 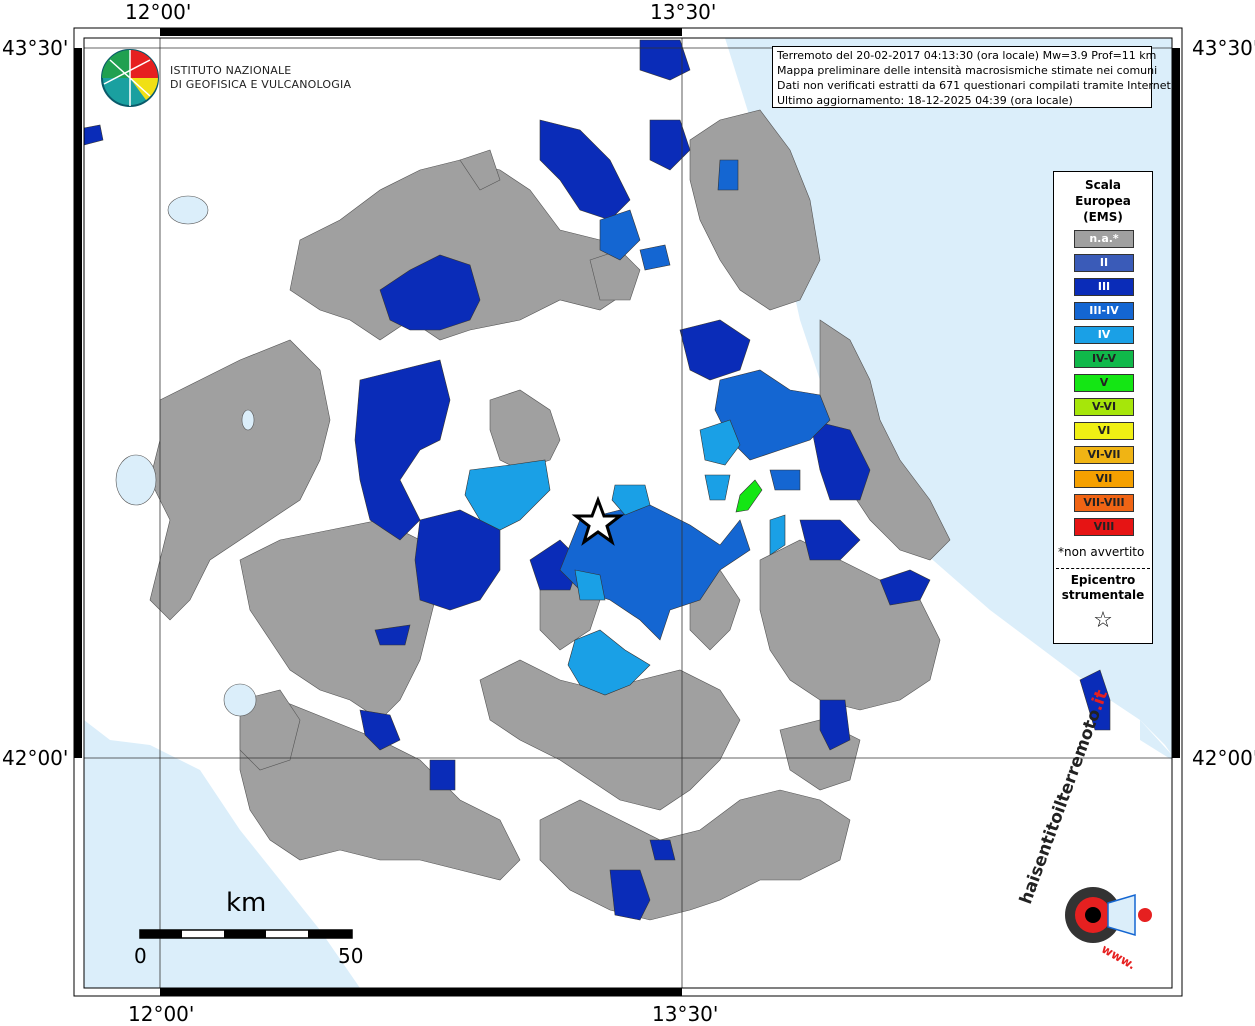 I want to click on coord-left-42-00: 42°00', so click(x=35, y=758).